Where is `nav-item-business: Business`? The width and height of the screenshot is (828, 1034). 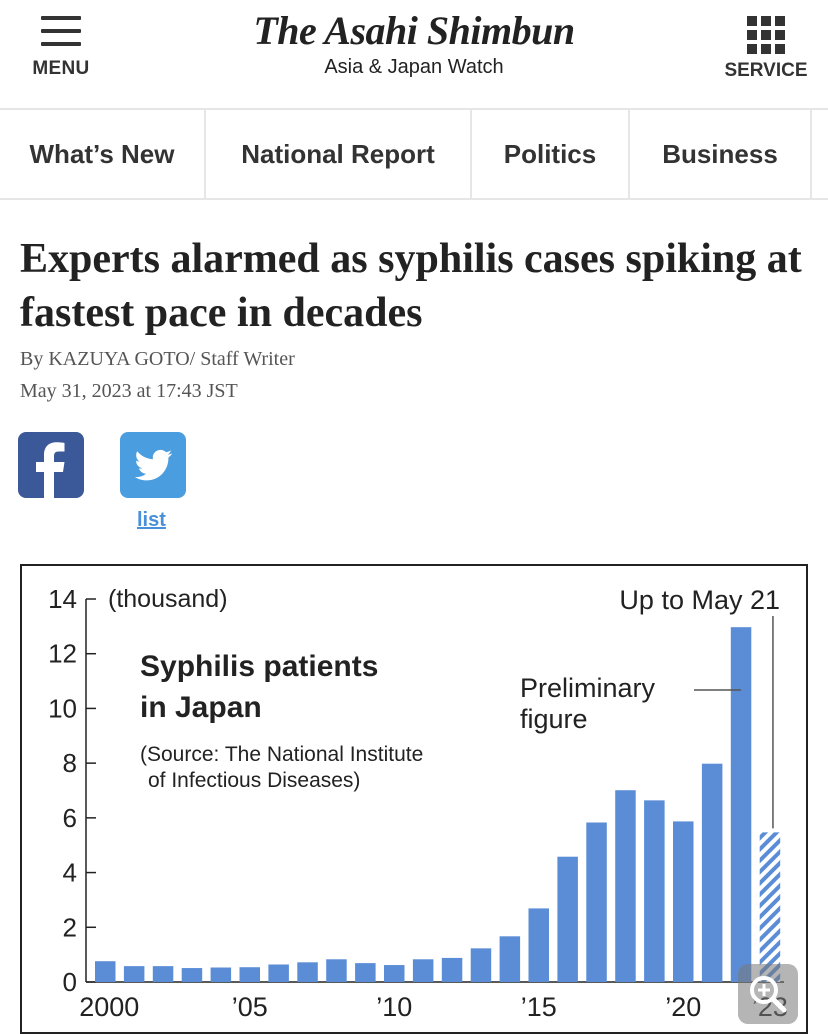 nav-item-business: Business is located at coordinates (721, 154).